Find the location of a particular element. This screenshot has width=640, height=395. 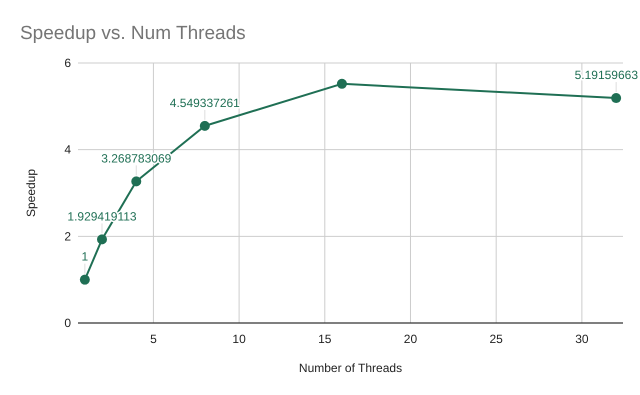

y-tick-label: 4 is located at coordinates (68, 149).